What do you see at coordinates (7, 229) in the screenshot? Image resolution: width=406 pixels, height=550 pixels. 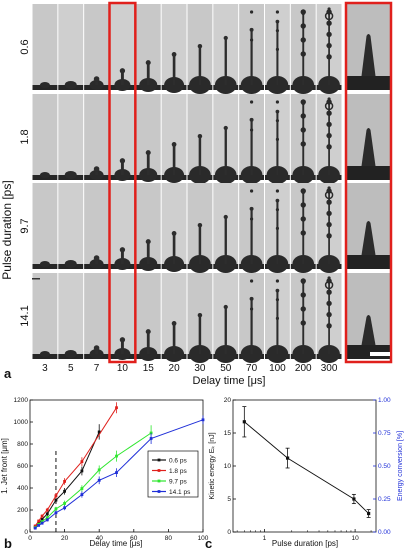 I see `panel-a-y-title: Pulse duration [ps]` at bounding box center [7, 229].